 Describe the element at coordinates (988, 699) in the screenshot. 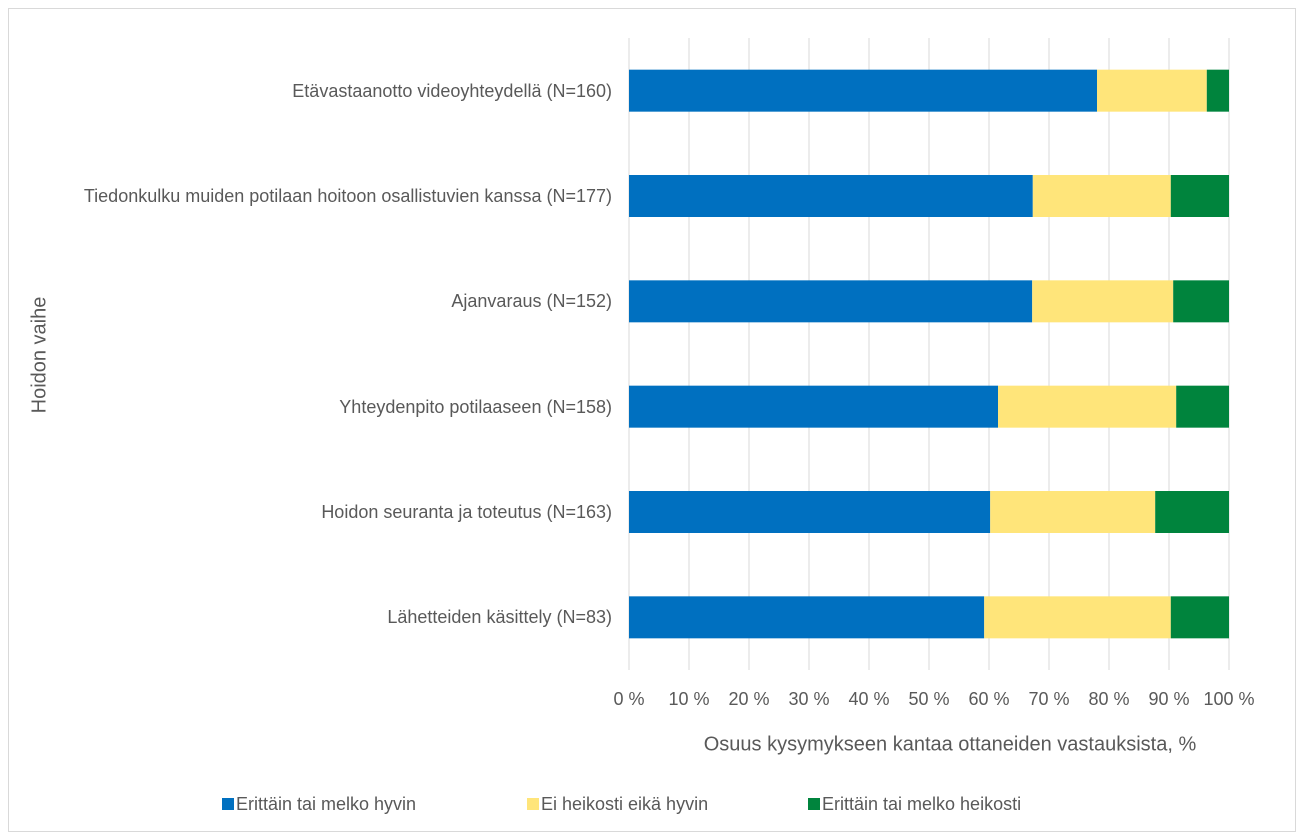

I see `x-tick-label: 60 %` at that location.